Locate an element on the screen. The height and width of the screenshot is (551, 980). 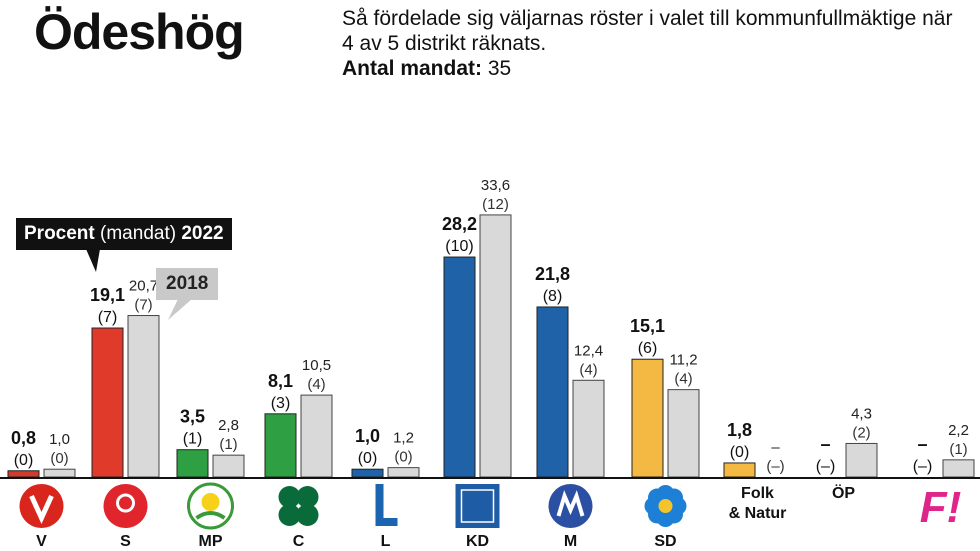
legend-previous-year: 2018 is located at coordinates (187, 284).